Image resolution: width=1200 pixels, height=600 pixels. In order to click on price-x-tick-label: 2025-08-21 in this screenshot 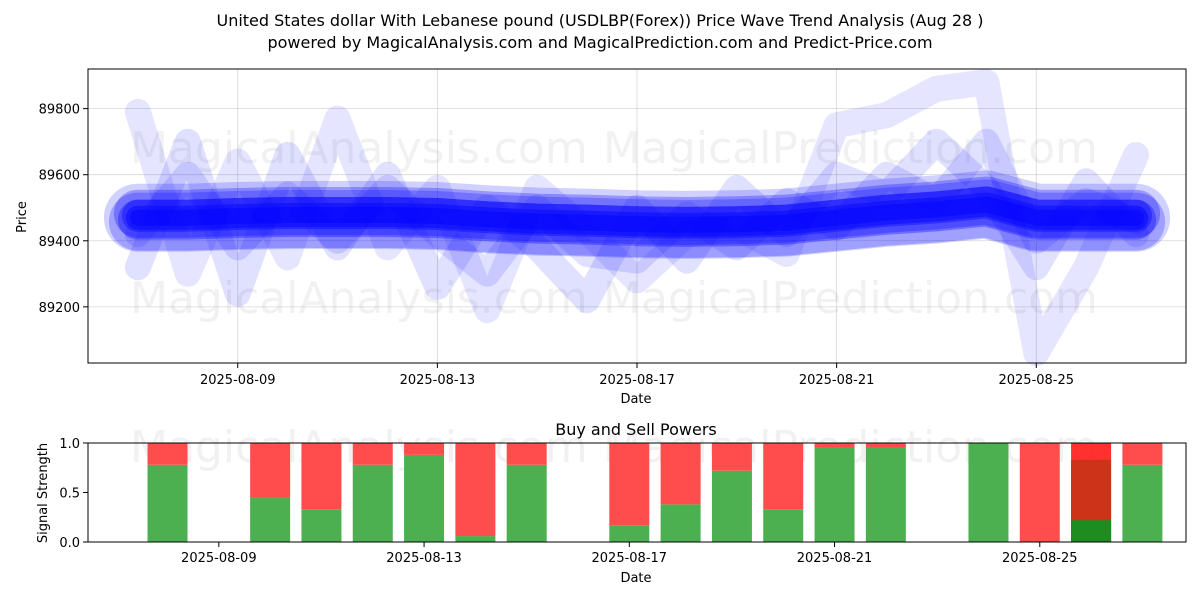, I will do `click(837, 380)`.